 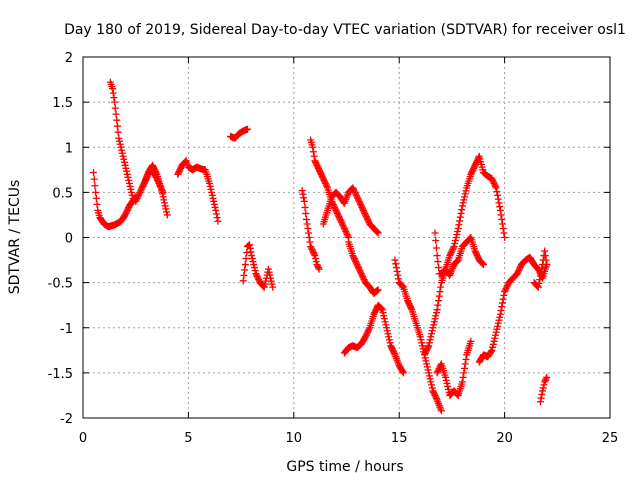 What do you see at coordinates (60, 284) in the screenshot?
I see `y-tick-label: -0.5` at bounding box center [60, 284].